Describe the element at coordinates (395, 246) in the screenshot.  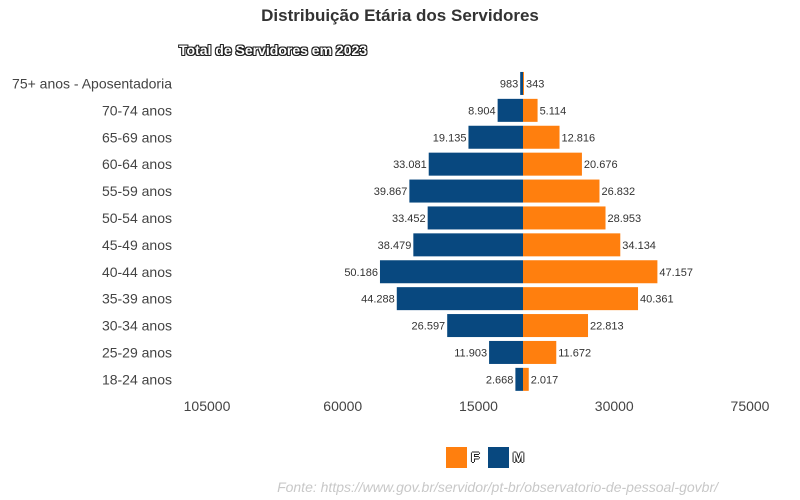
I see `data-label-m: 38.479` at that location.